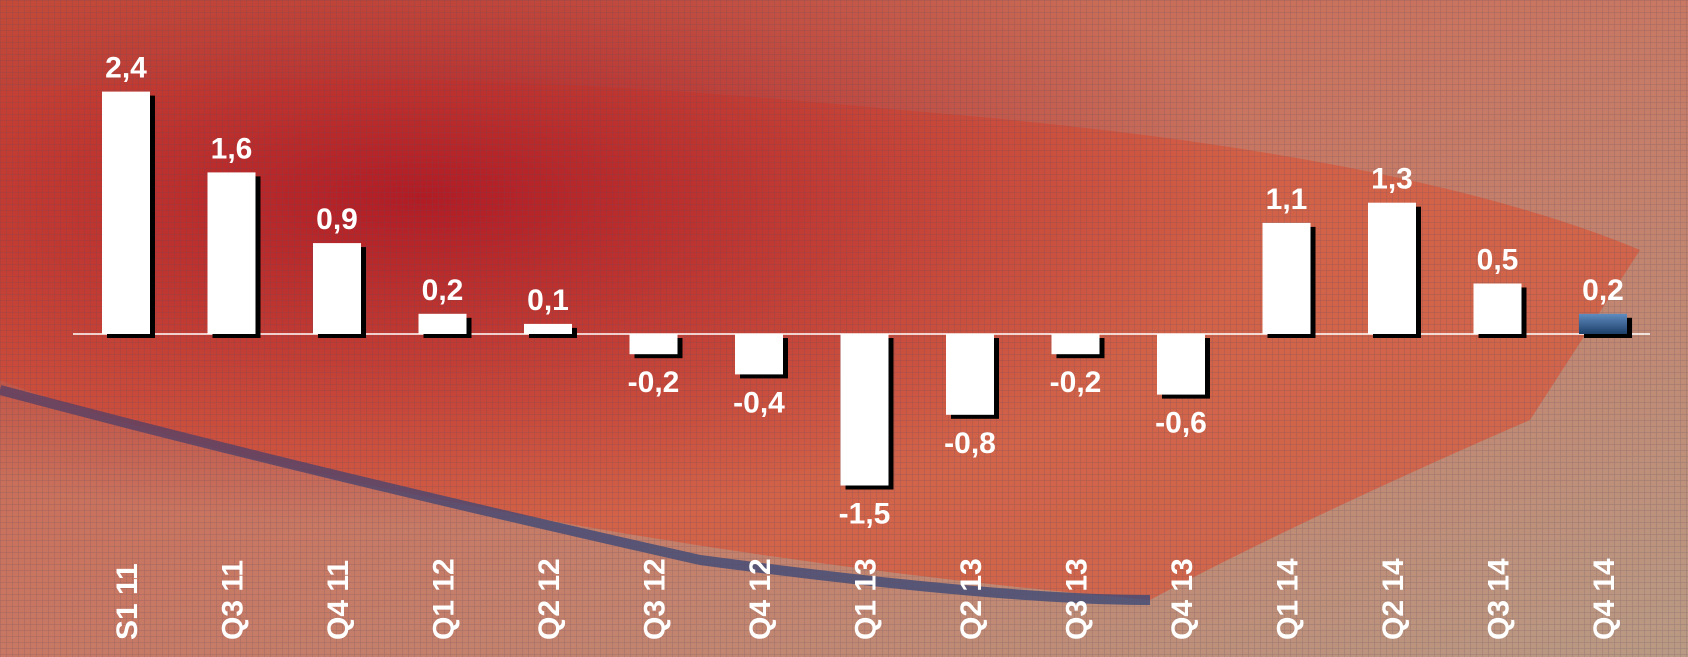 The height and width of the screenshot is (657, 1688). What do you see at coordinates (548, 300) in the screenshot?
I see `data-label: 0,1` at bounding box center [548, 300].